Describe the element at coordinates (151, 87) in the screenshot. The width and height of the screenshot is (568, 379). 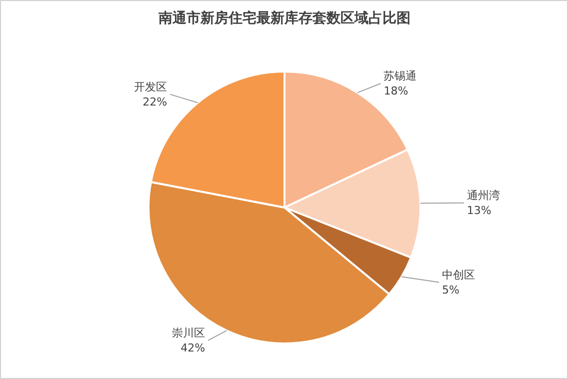
I see `slice-label: 开发区` at that location.